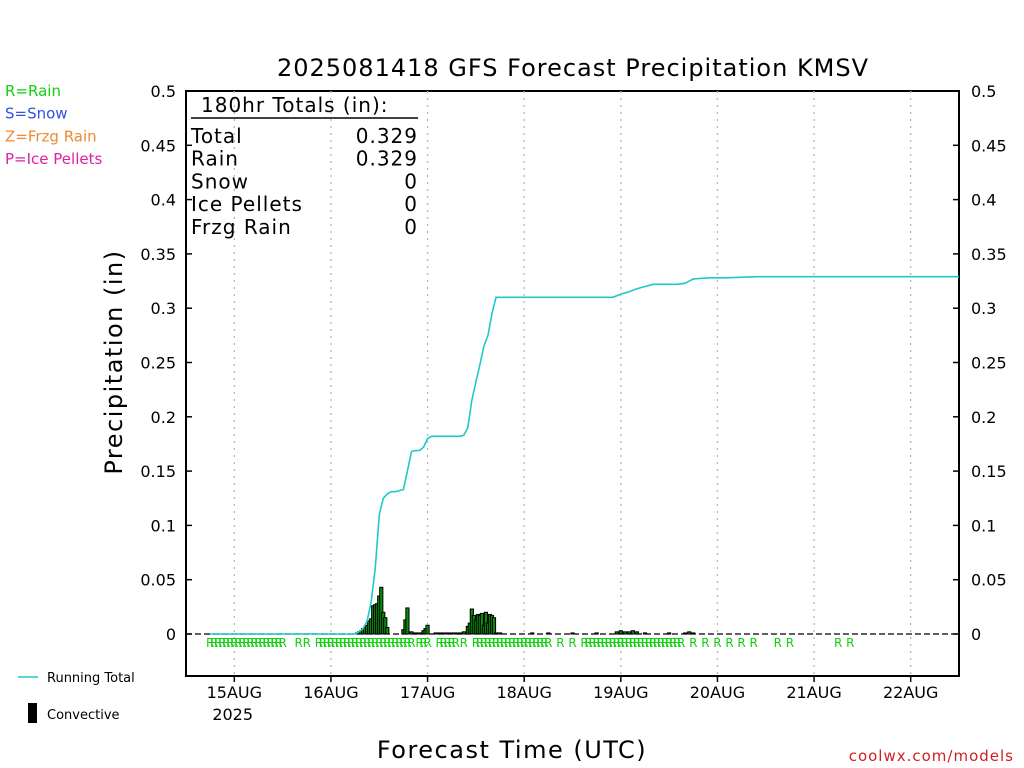 Image resolution: width=1024 pixels, height=768 pixels. I want to click on y-tick-label-left: 0.4, so click(163, 200).